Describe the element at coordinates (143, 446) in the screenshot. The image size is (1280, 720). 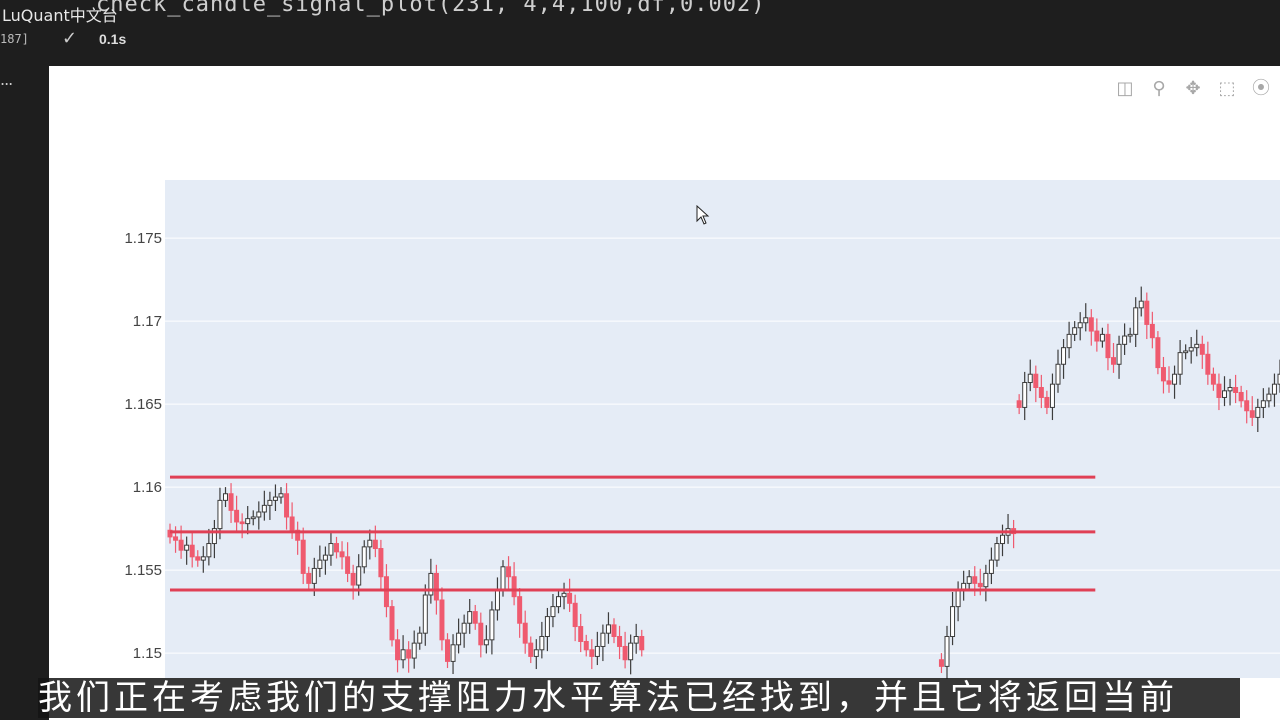
I see `y-axis-ticks: 1.175 1.17 1.165 1.16 1.155 1.15` at that location.